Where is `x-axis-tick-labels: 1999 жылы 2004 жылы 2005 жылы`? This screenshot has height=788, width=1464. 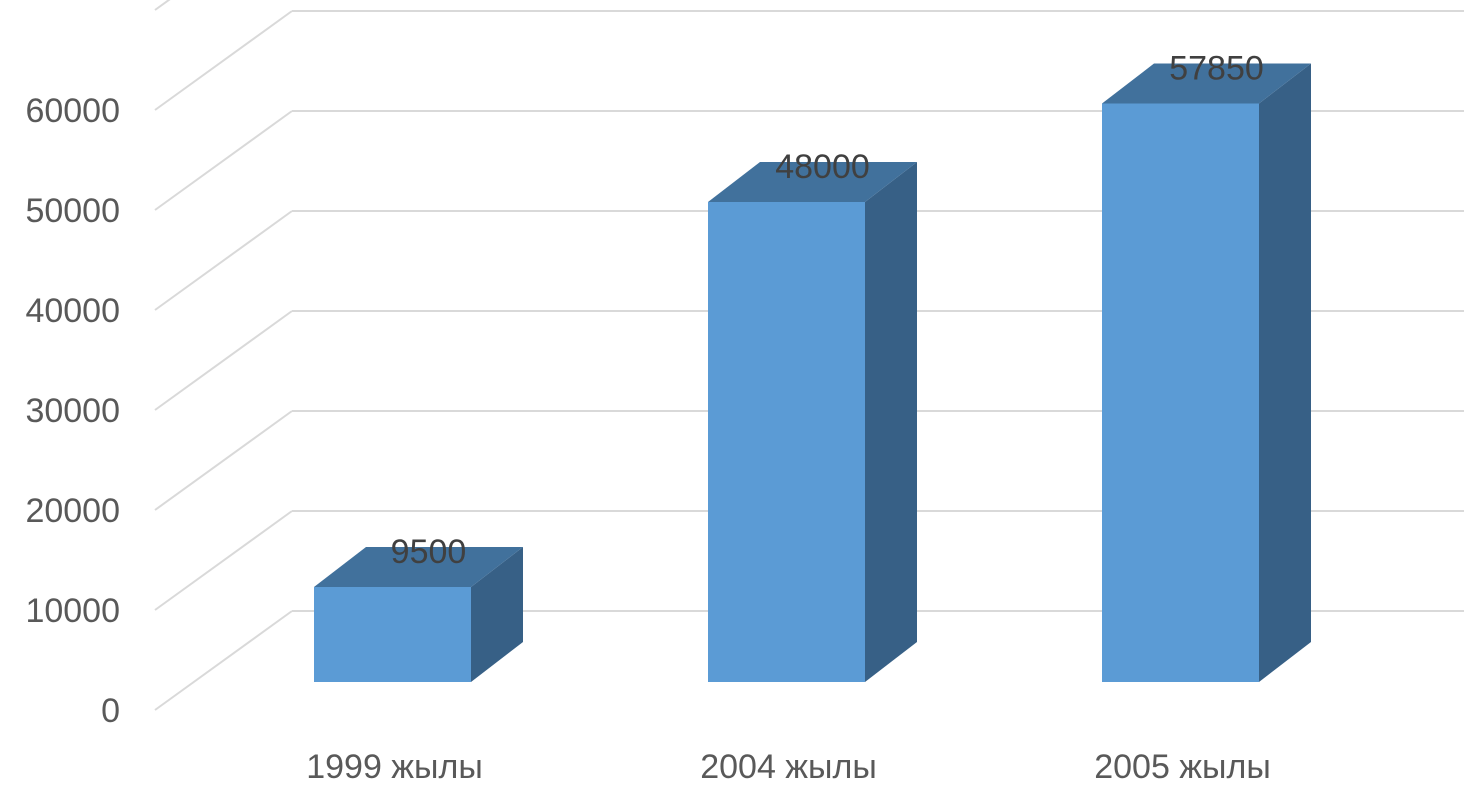
x-axis-tick-labels: 1999 жылы 2004 жылы 2005 жылы is located at coordinates (788, 767).